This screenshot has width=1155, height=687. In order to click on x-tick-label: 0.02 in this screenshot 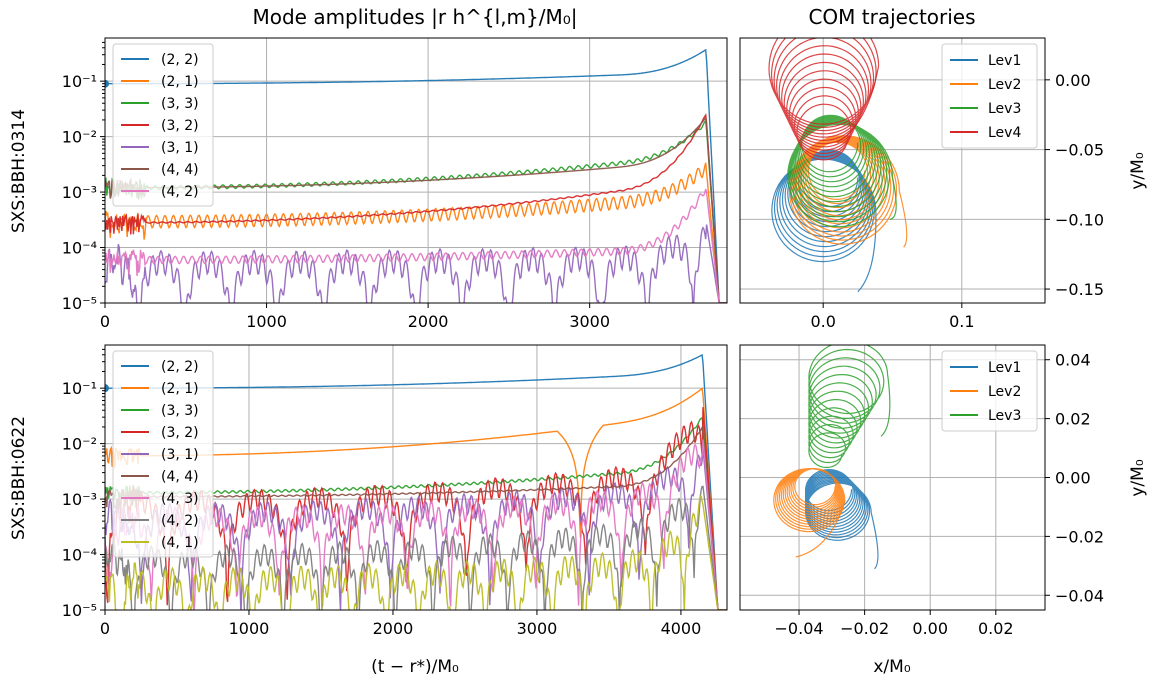, I will do `click(996, 628)`.